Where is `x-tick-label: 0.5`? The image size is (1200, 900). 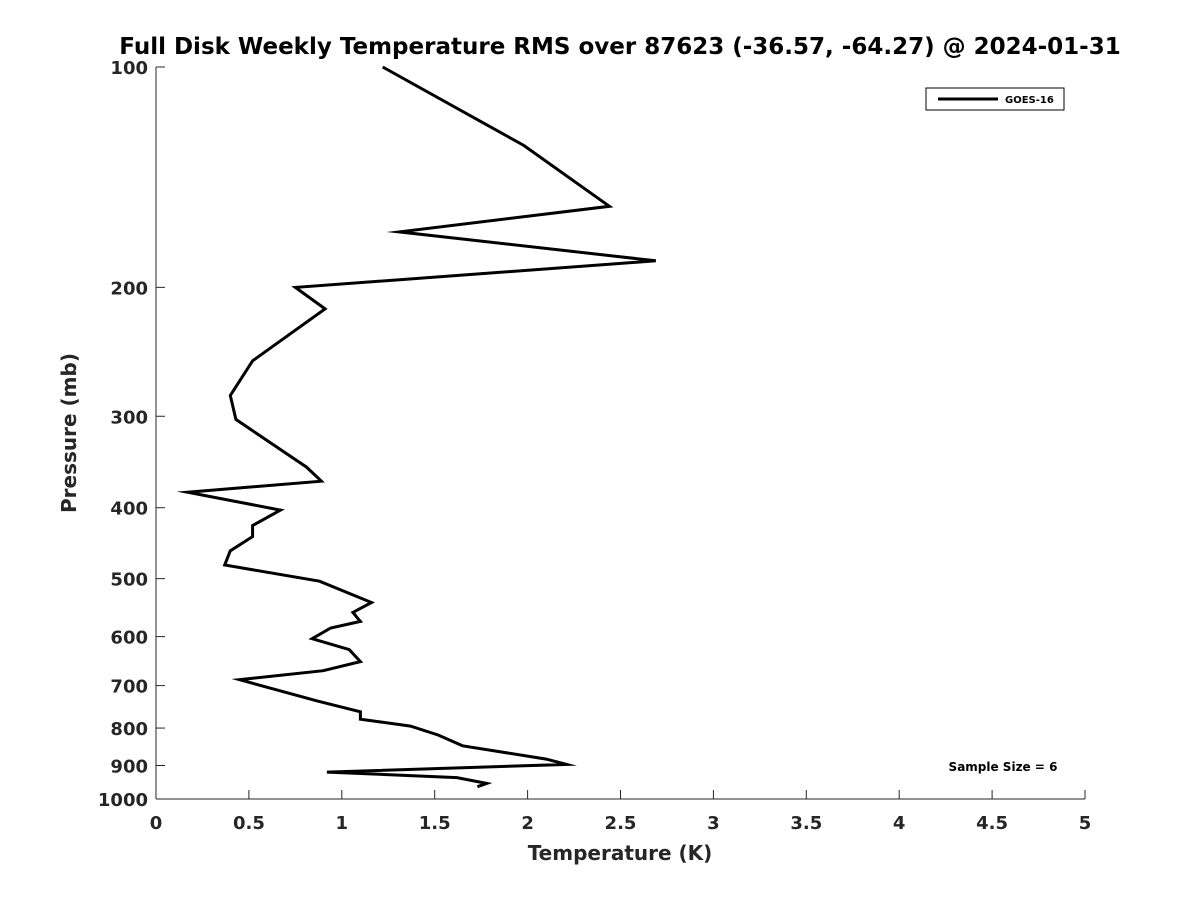
x-tick-label: 0.5 is located at coordinates (249, 823).